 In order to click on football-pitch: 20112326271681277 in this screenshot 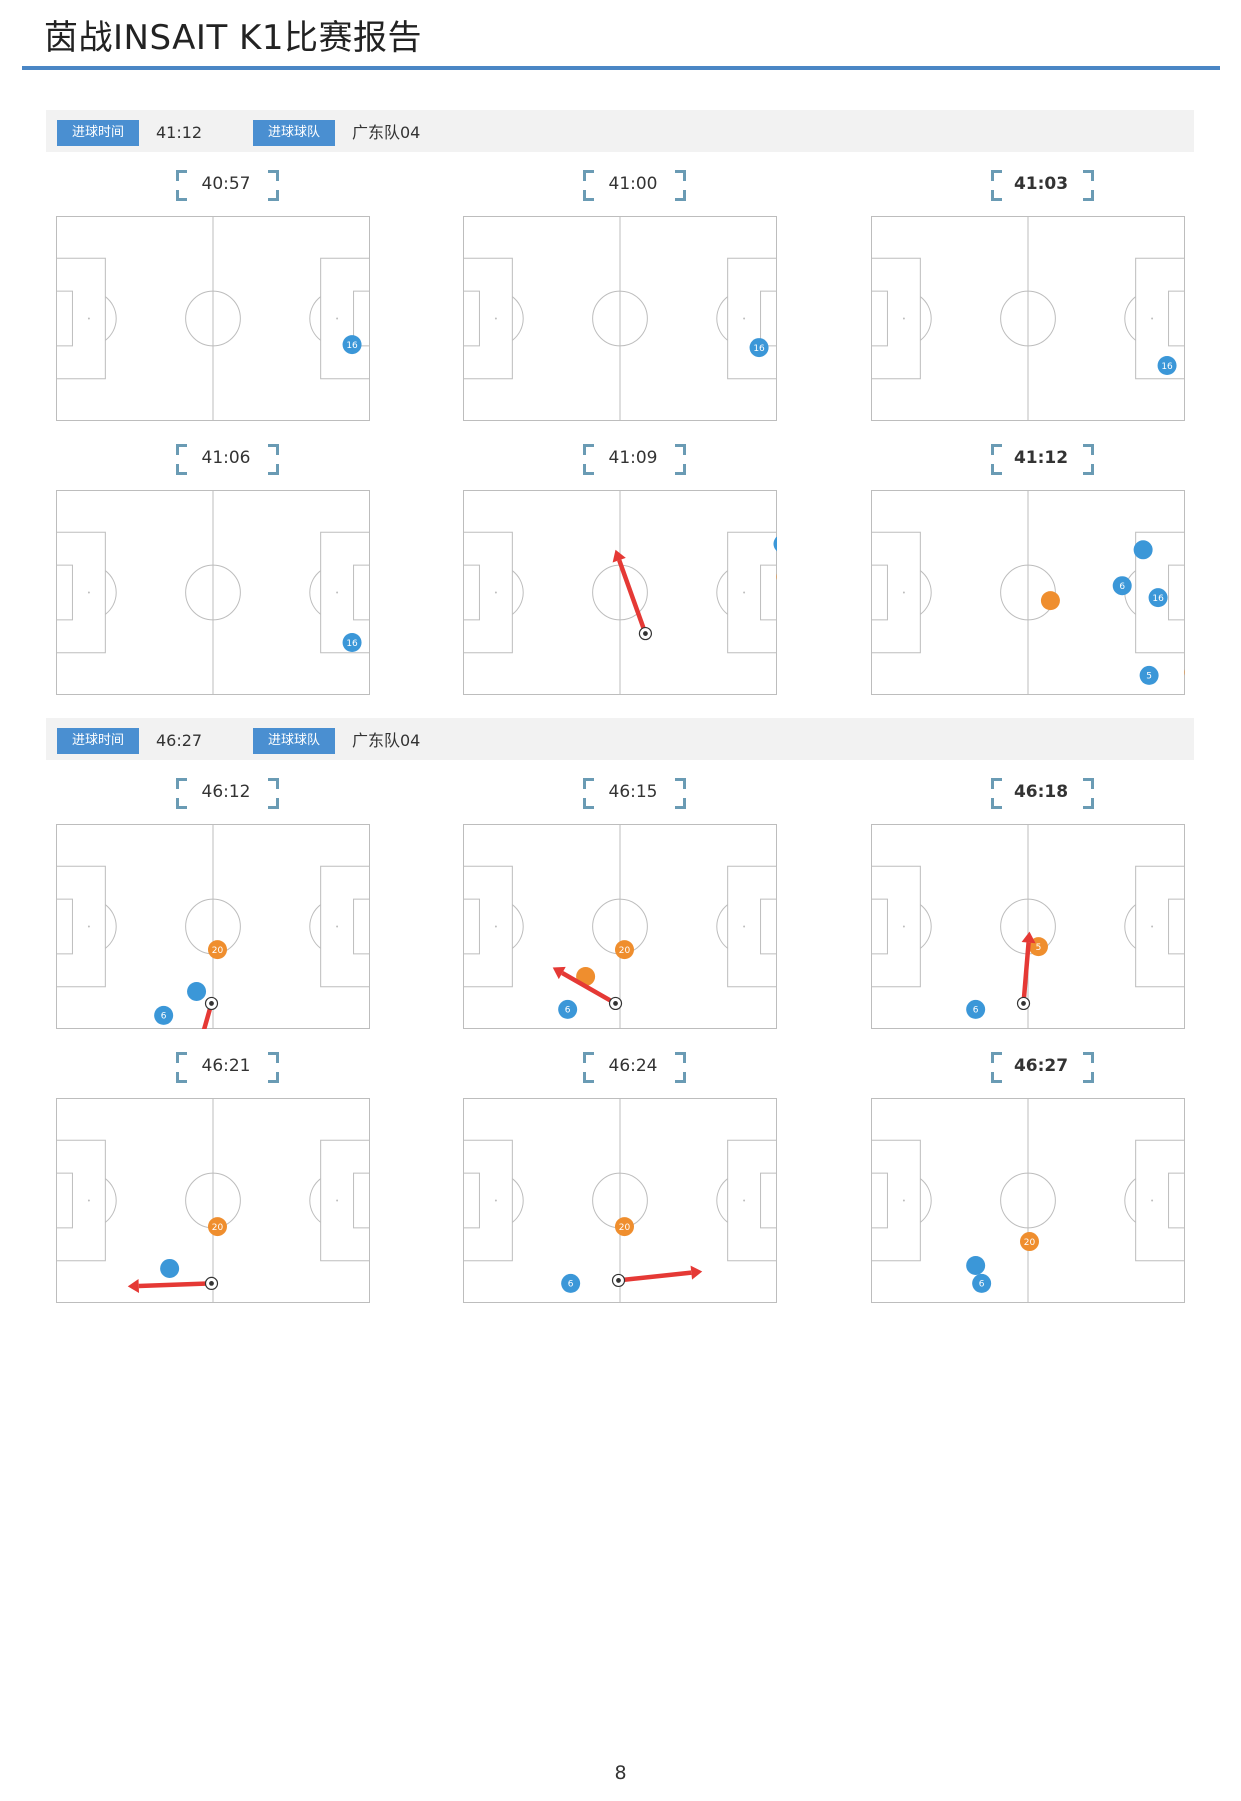, I will do `click(213, 926)`.